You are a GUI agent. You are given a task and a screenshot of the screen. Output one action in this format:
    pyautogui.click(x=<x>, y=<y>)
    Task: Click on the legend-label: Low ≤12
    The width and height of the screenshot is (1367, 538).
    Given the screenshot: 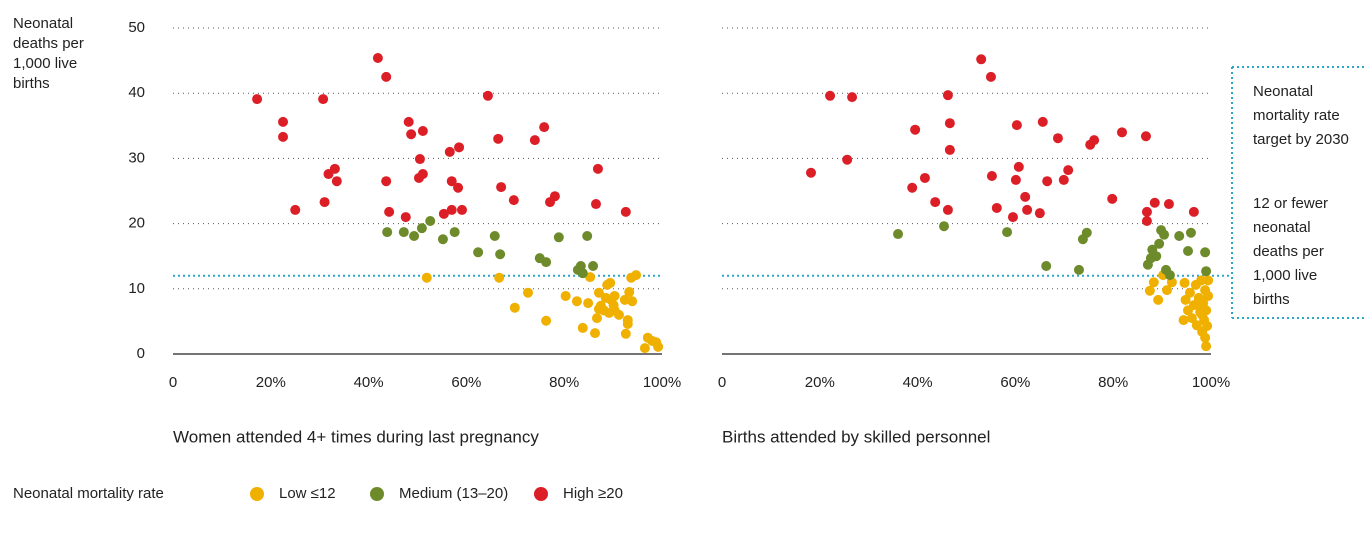 What is the action you would take?
    pyautogui.click(x=307, y=493)
    